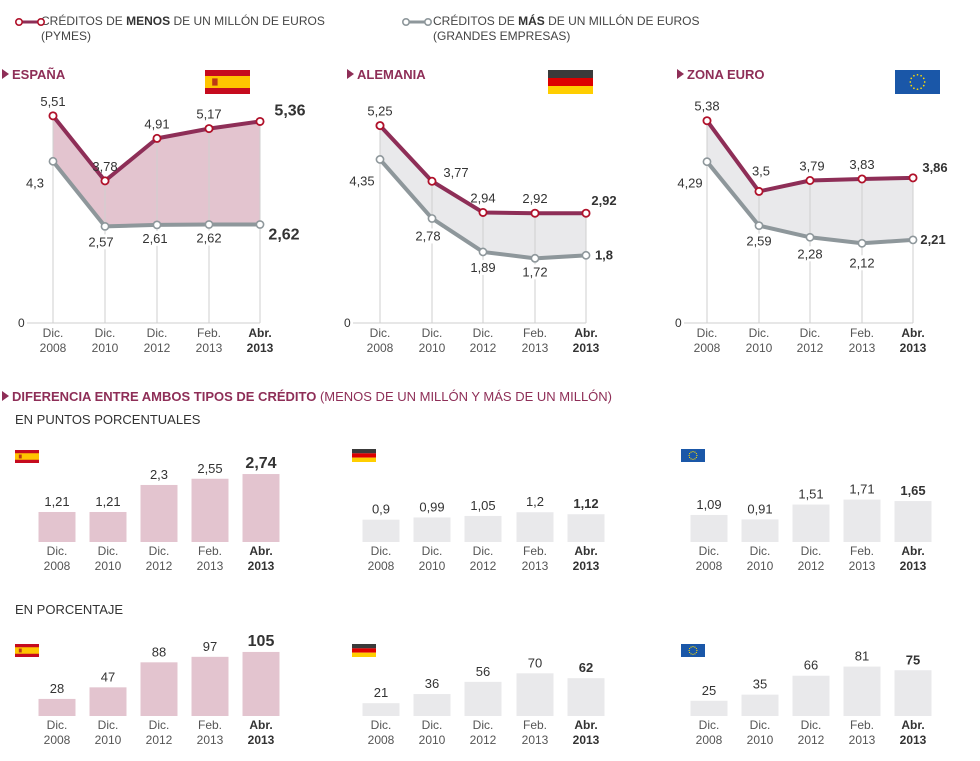  Describe the element at coordinates (760, 684) in the screenshot. I see `bar-value-label: 35` at that location.